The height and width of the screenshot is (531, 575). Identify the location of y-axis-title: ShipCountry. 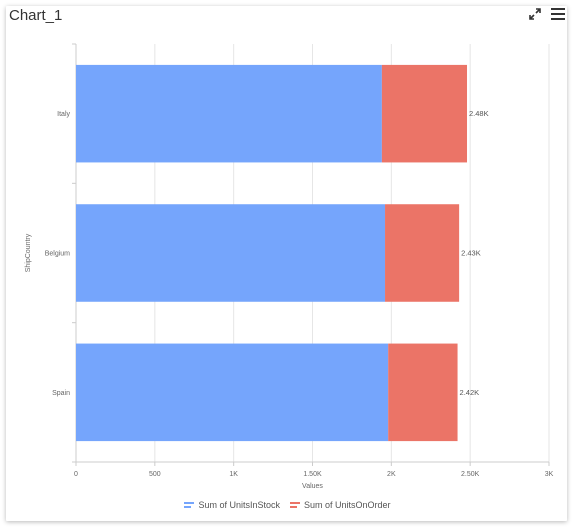
(28, 252).